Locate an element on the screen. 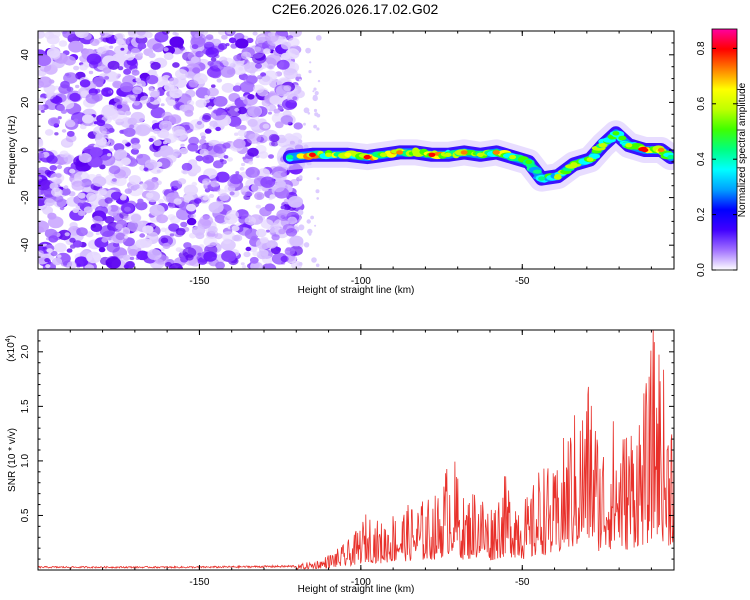 The height and width of the screenshot is (600, 750). y-tick-label: 0 is located at coordinates (25, 150).